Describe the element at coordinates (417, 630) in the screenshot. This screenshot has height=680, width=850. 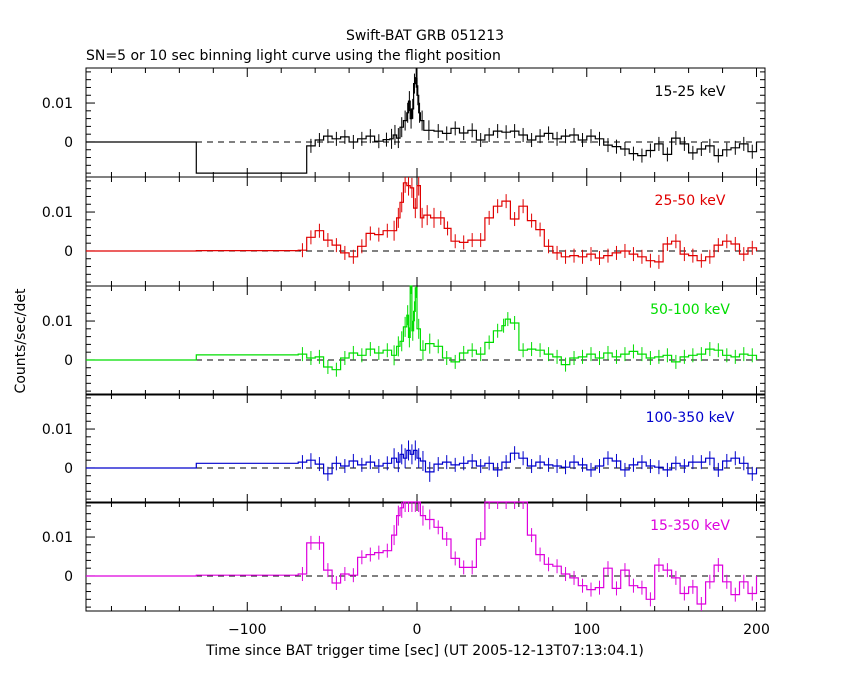
I see `x-tick-label: 0` at that location.